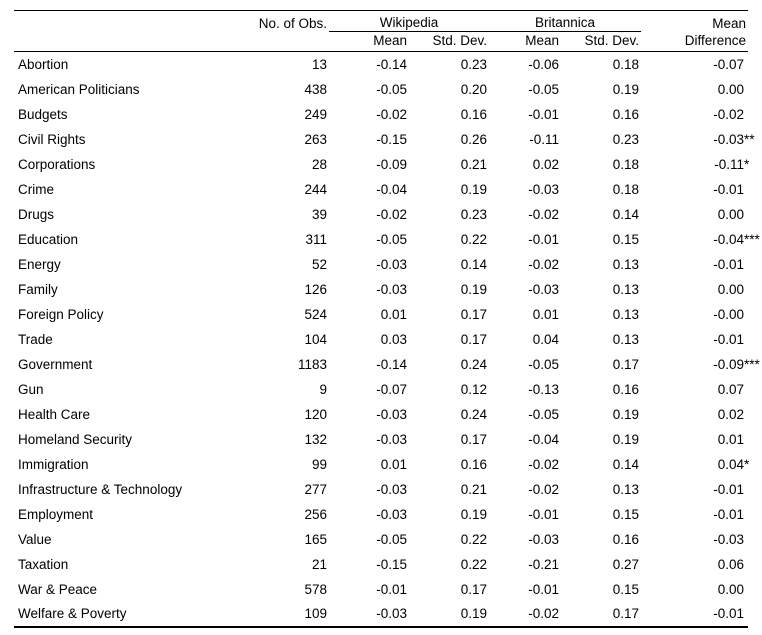 The width and height of the screenshot is (762, 635). I want to click on cell-wiki_mean: 0.01, so click(393, 464).